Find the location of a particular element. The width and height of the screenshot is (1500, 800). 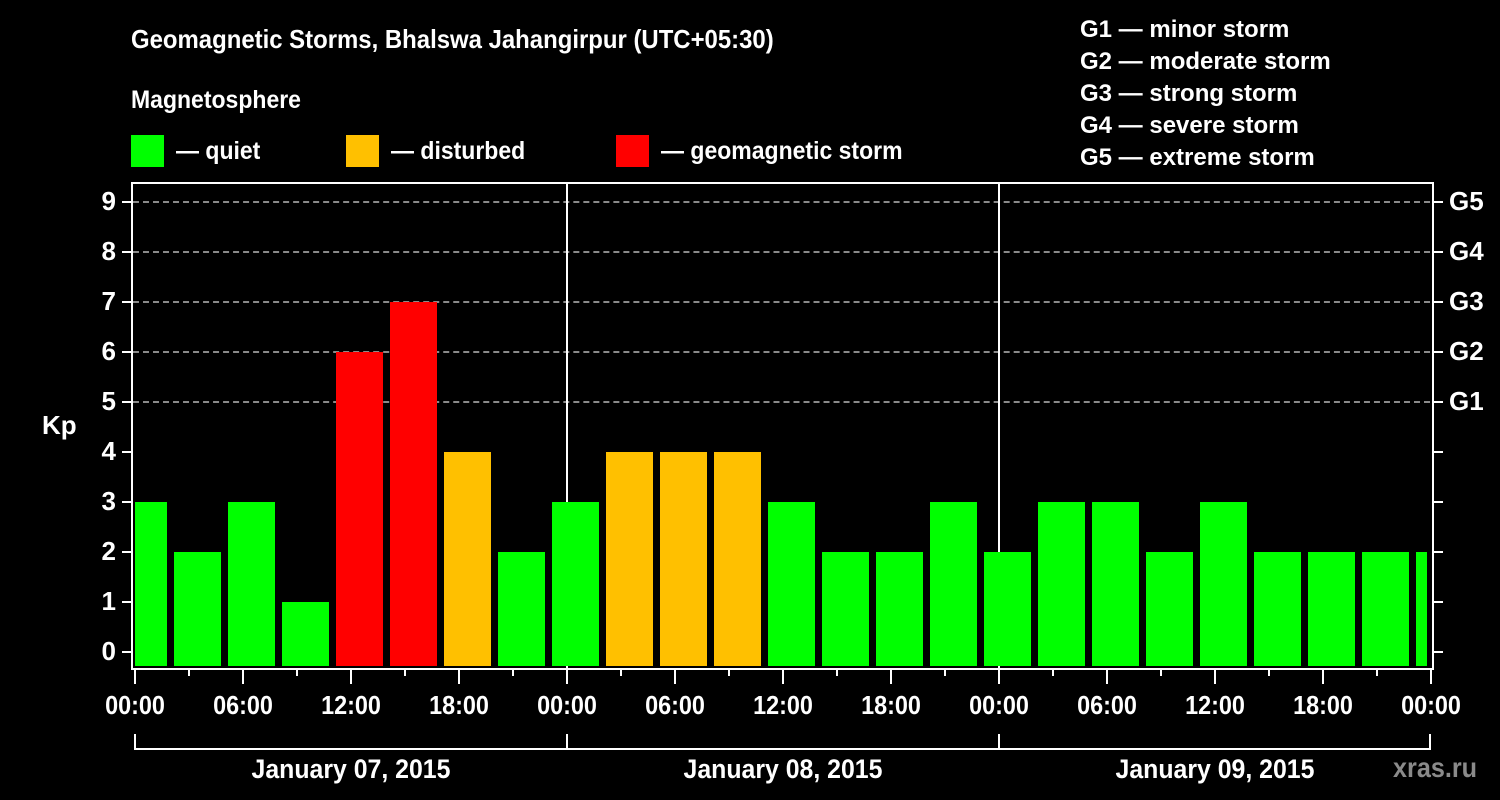

y-axis-label: Kp is located at coordinates (59, 425).